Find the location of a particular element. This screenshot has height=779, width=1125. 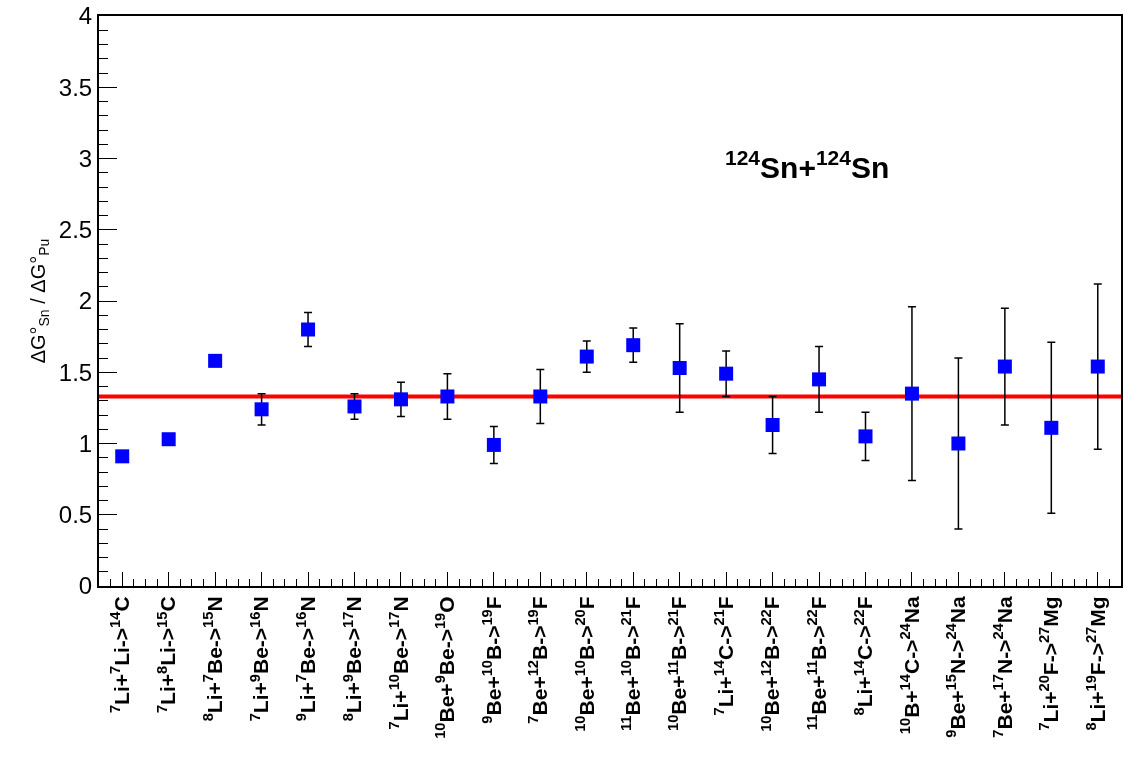

y-tick-label: 1 is located at coordinates (85, 443).